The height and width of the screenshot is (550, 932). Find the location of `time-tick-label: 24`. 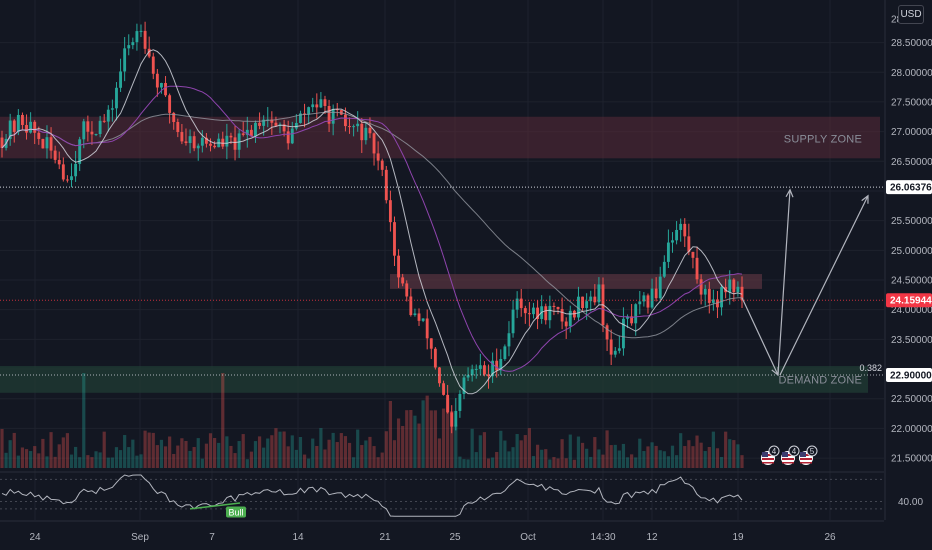

time-tick-label: 24 is located at coordinates (35, 537).